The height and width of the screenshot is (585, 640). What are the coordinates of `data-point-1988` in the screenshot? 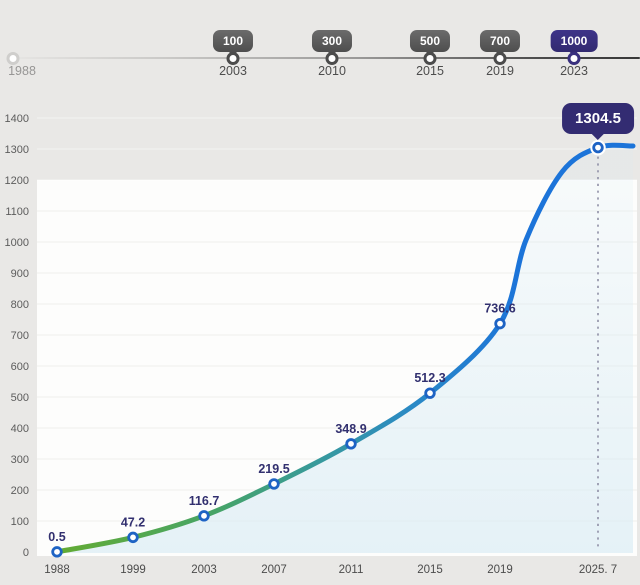 It's located at (57, 552).